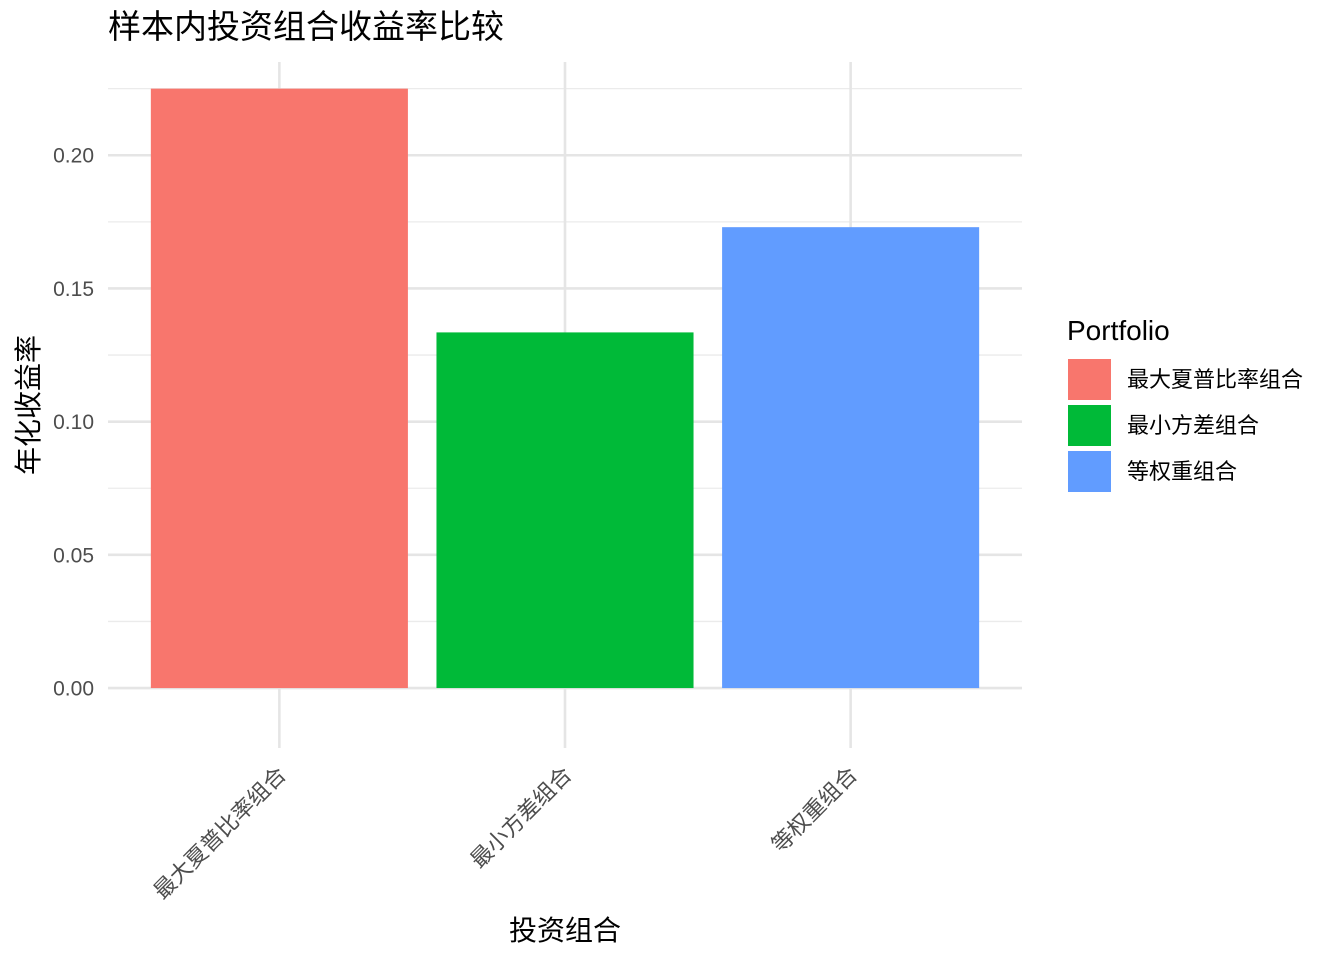  I want to click on y-axis-ticks: 0.00 0.05 0.10 0.15 0.20, so click(73, 423).